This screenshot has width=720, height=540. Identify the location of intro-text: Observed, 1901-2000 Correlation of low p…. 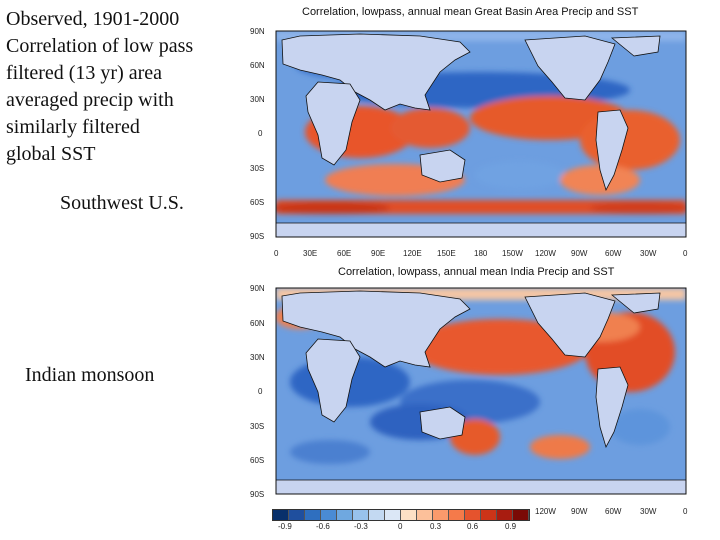
(119, 87).